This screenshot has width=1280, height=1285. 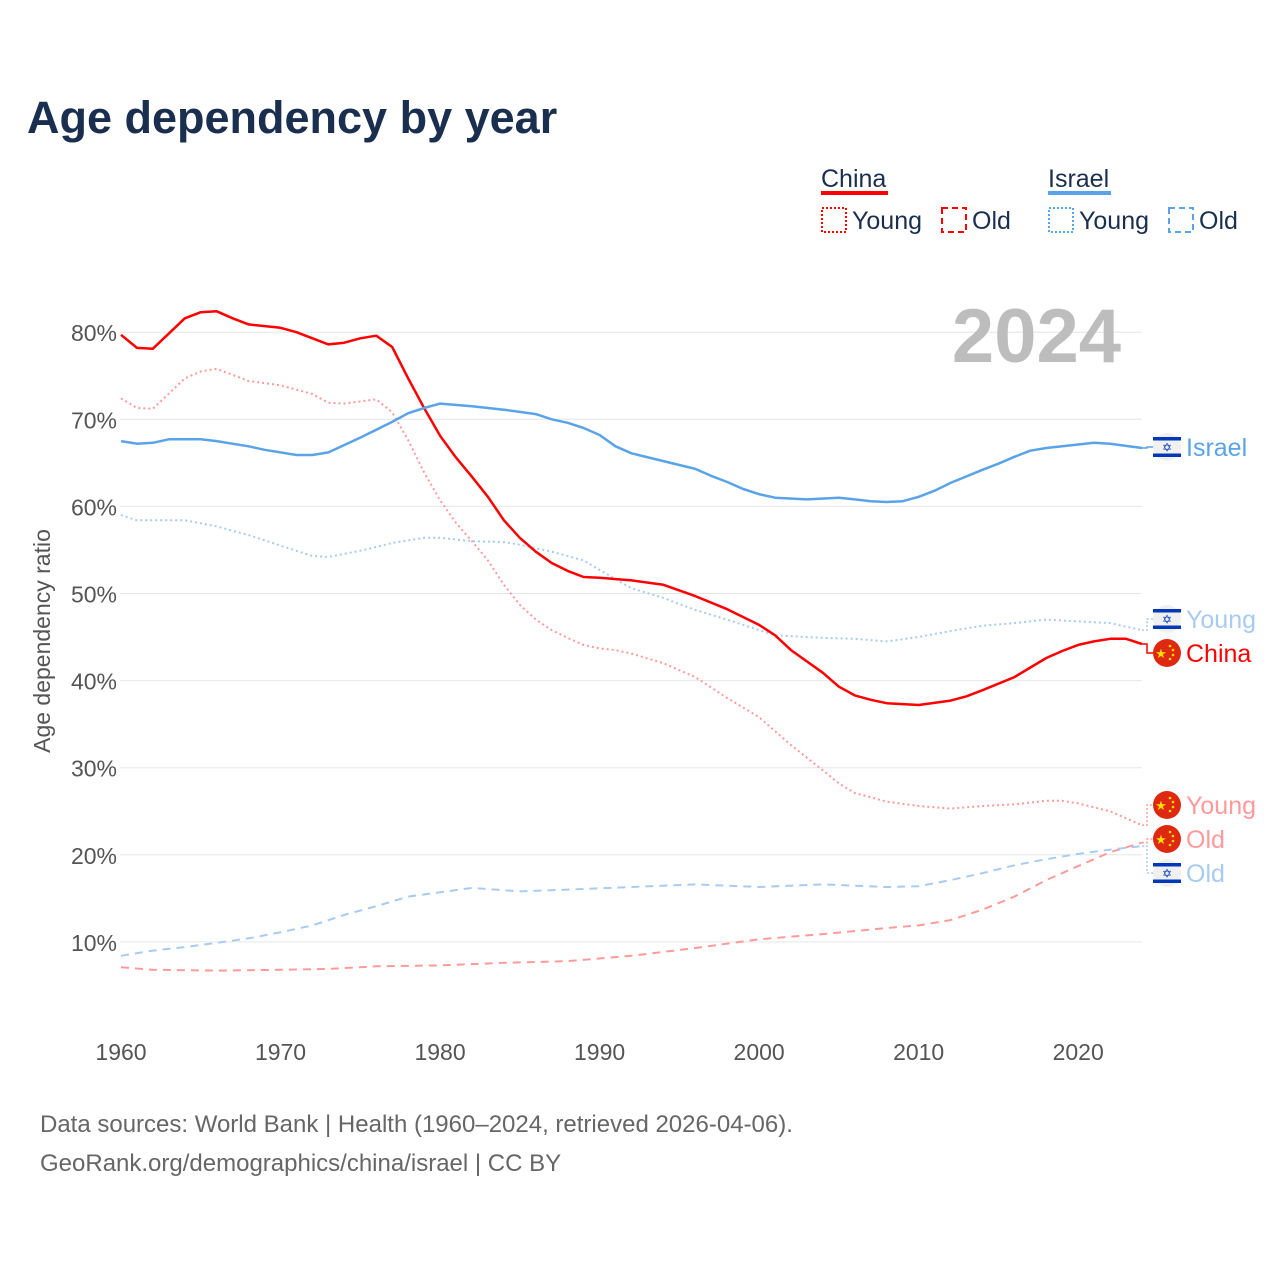 I want to click on legend-israel-old-label: Old, so click(x=1218, y=221).